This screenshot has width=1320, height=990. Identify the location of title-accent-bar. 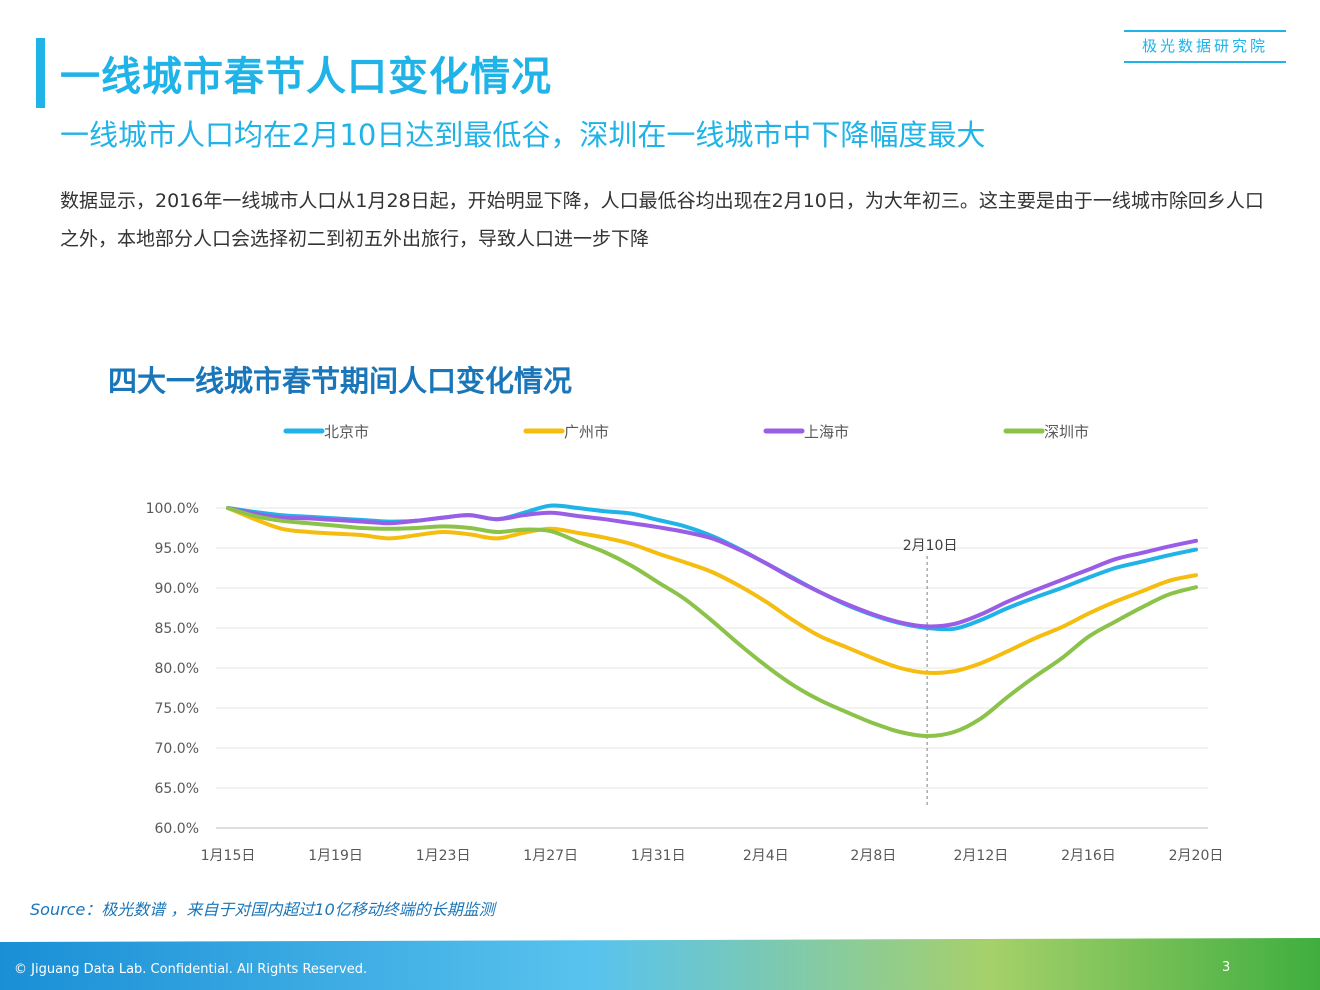
(40, 73).